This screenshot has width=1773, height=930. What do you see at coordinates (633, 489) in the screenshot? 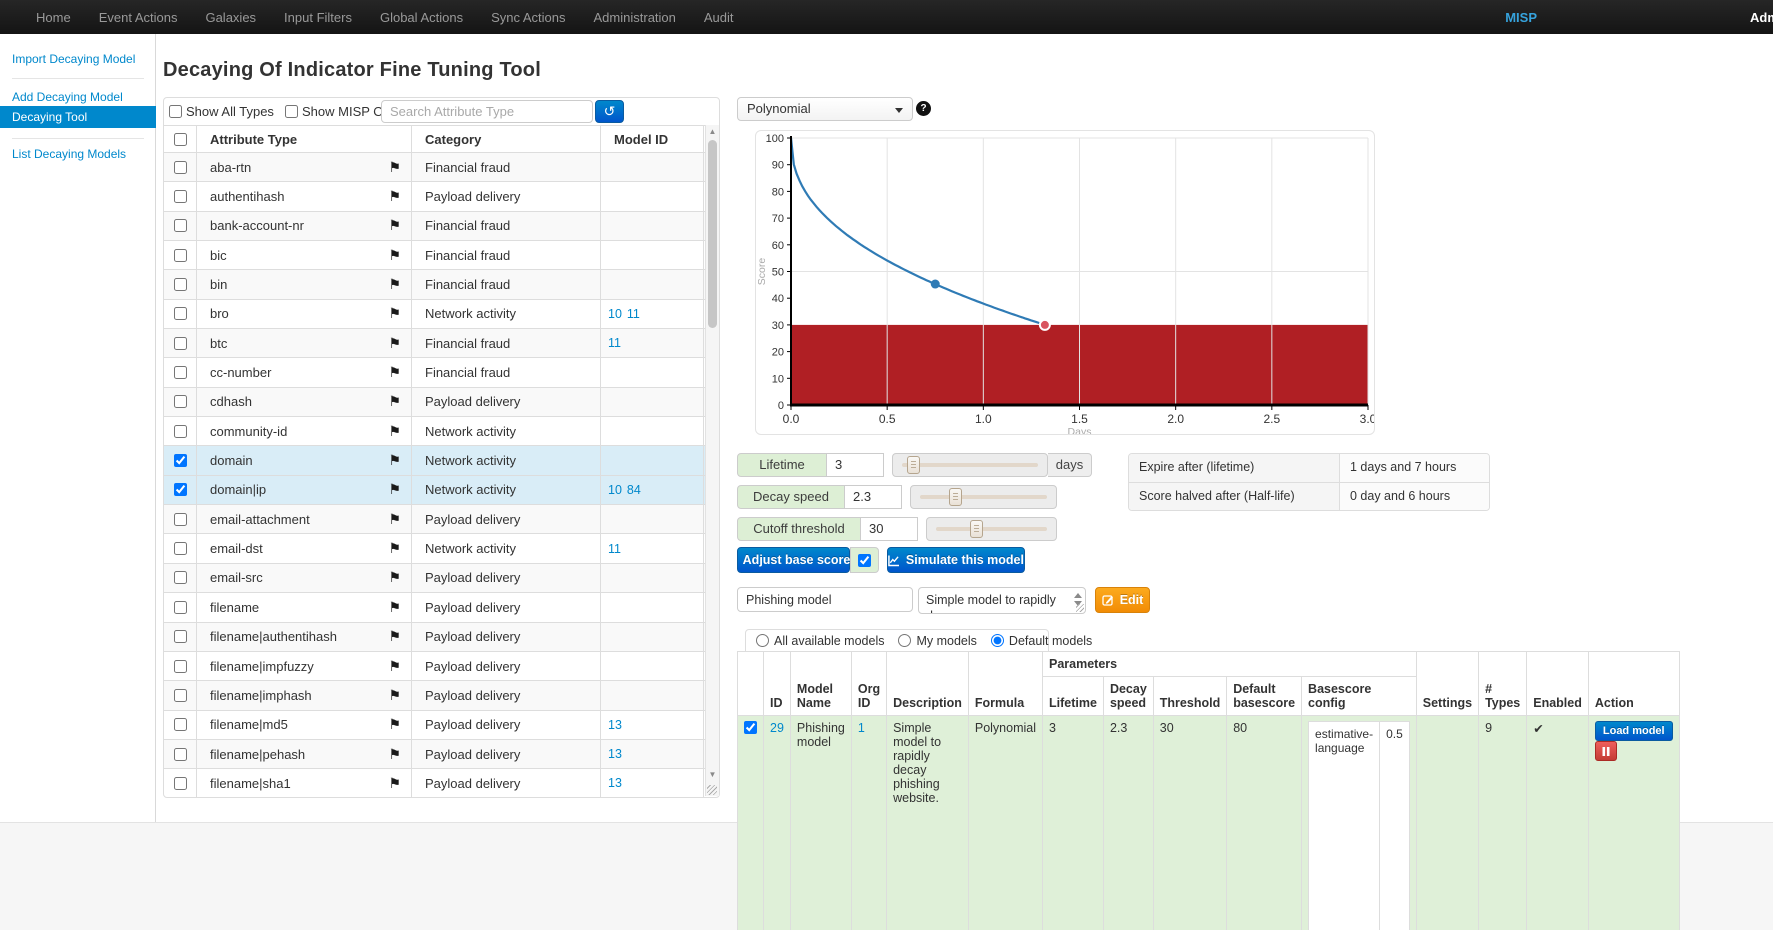
I see `model-id-link: 84` at bounding box center [633, 489].